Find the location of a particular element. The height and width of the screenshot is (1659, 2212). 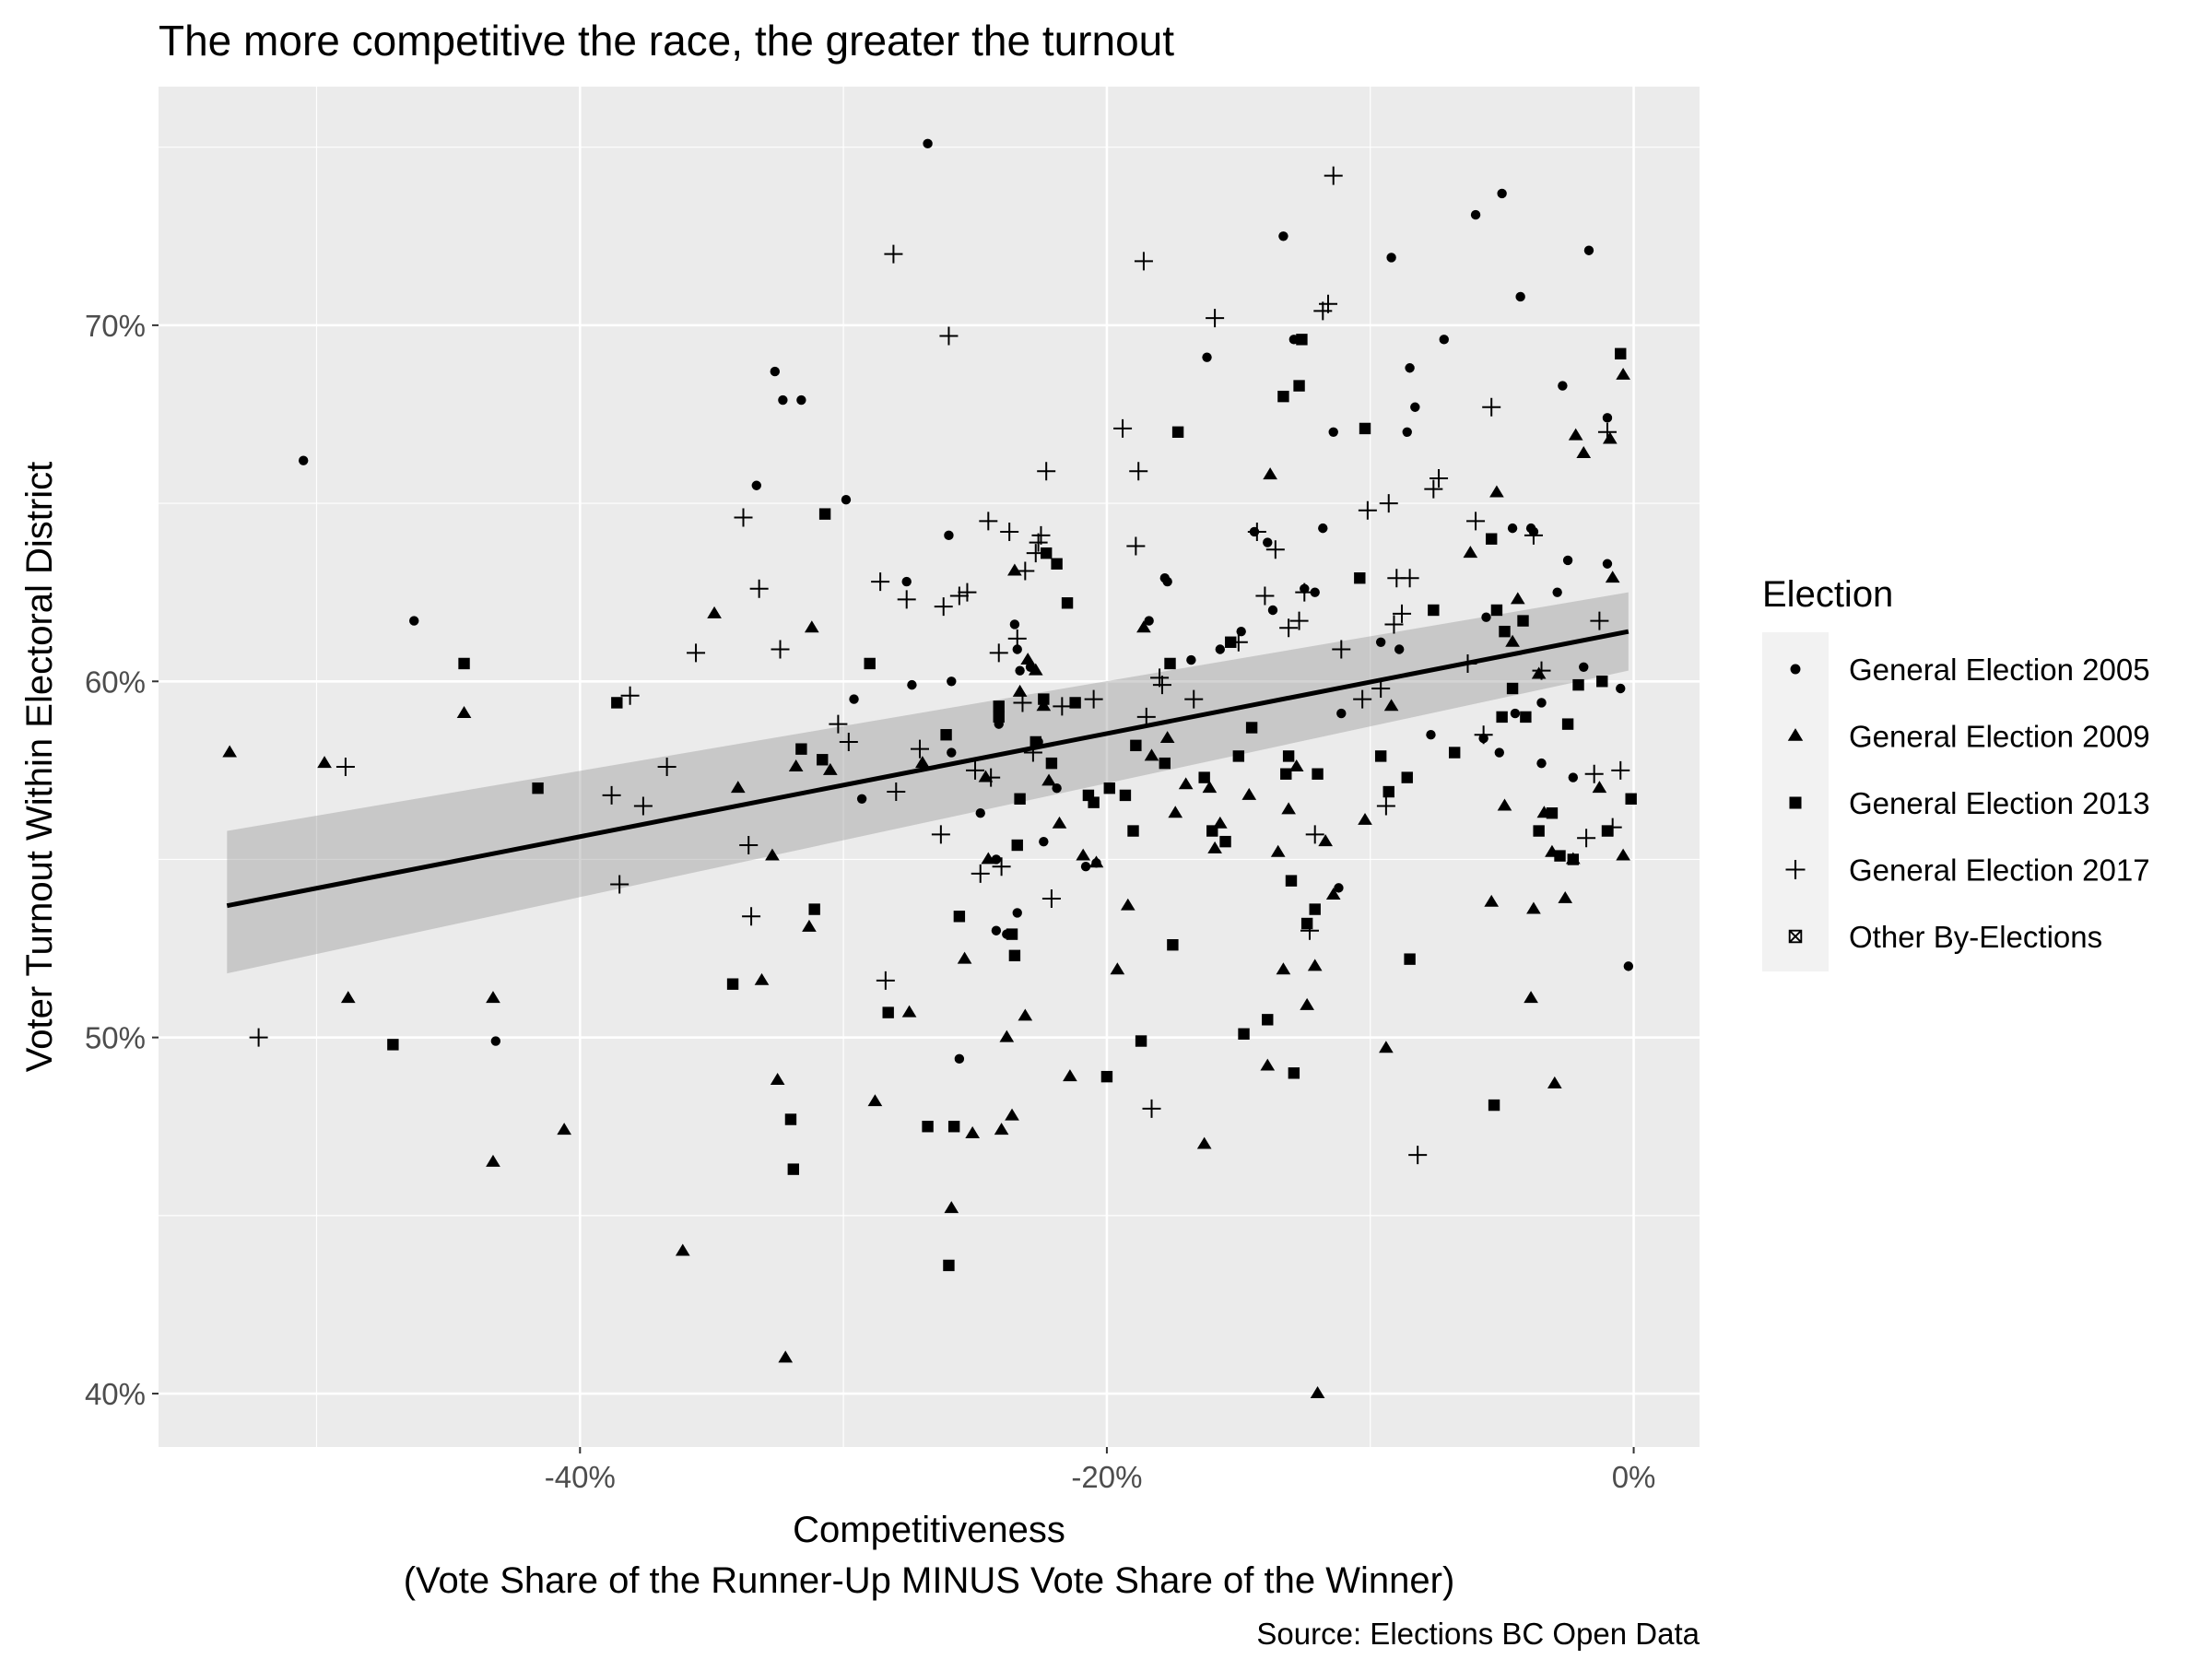

y-axis-label: Voter Turnout Within Electoral District is located at coordinates (39, 767).